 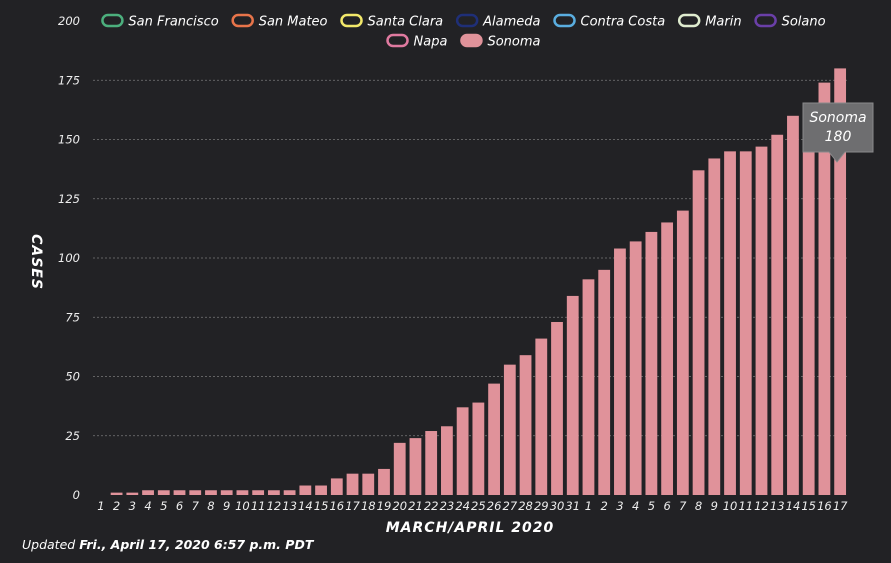 I want to click on x-tick-label: 9, so click(x=226, y=506).